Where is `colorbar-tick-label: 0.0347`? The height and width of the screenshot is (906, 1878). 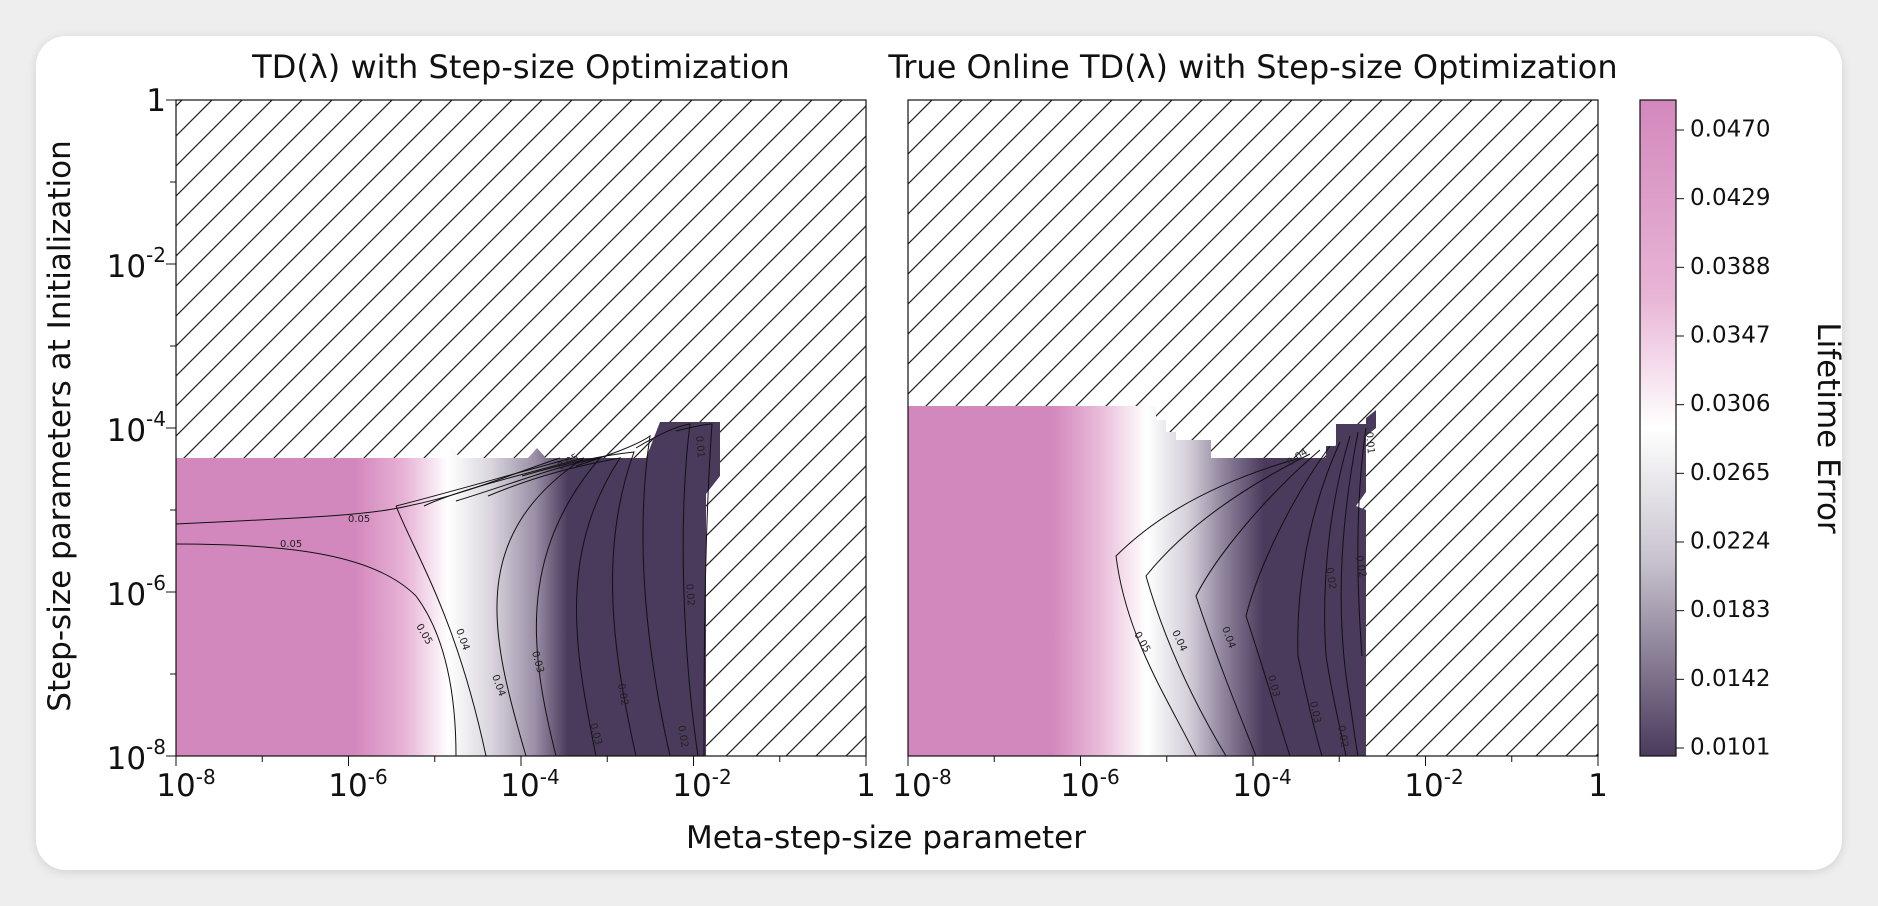 colorbar-tick-label: 0.0347 is located at coordinates (1730, 336).